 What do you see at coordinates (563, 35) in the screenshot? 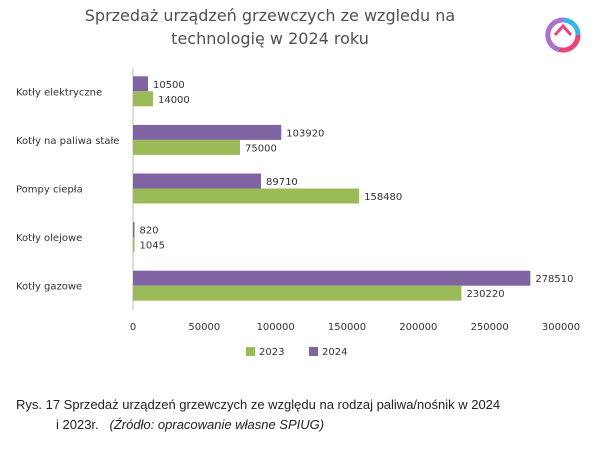
I see `spiug-logo-icon` at bounding box center [563, 35].